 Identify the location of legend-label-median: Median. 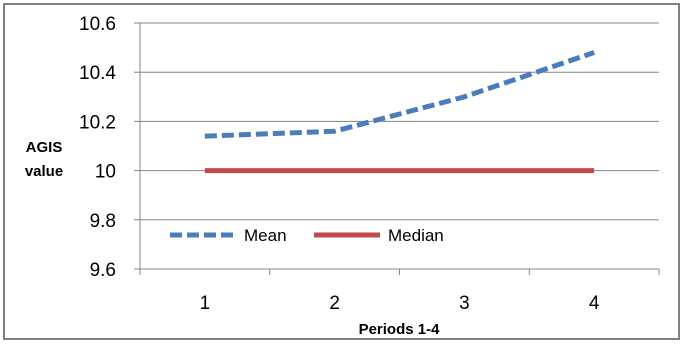
(416, 235).